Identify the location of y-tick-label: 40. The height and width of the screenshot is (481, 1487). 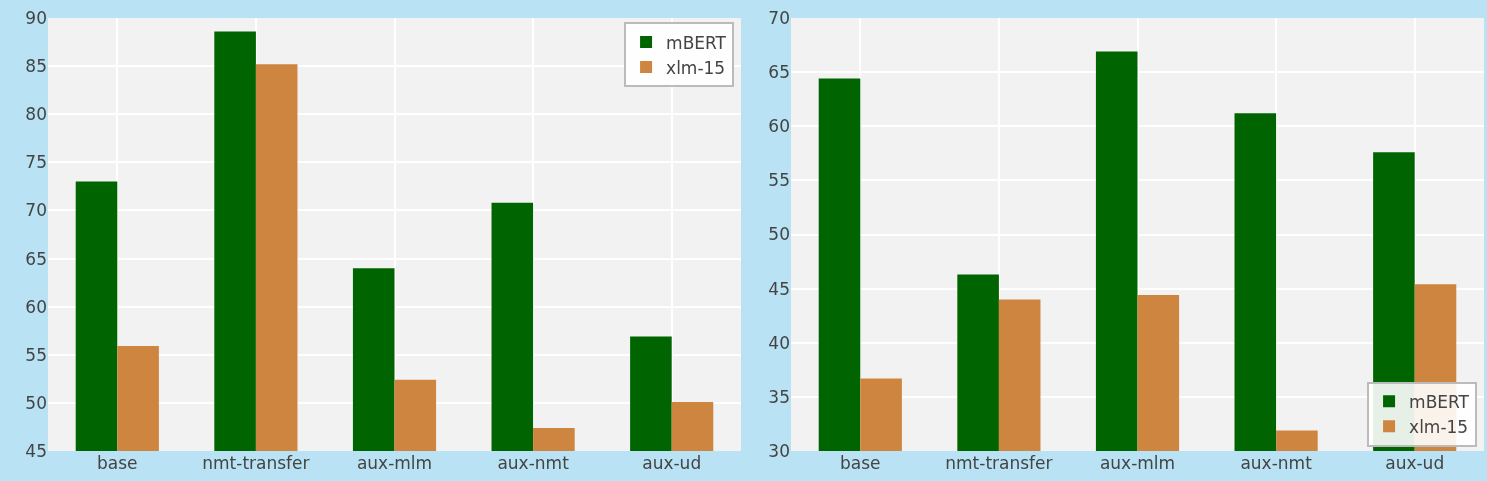
(779, 342).